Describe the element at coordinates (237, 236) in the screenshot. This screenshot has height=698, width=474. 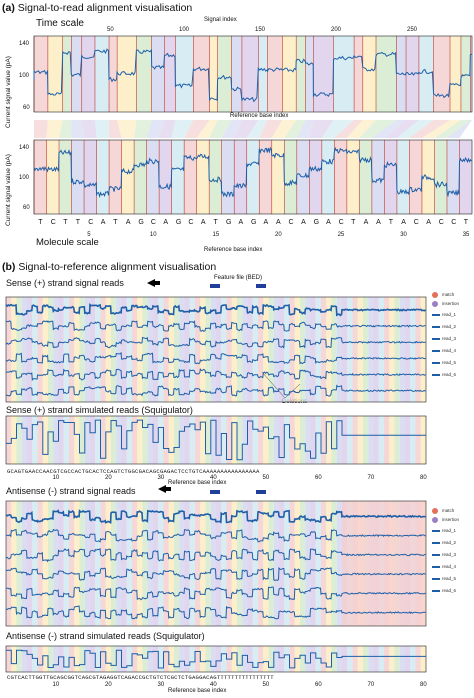
I see `base-index-ticks: 5 10 15 20 25 30 35` at that location.